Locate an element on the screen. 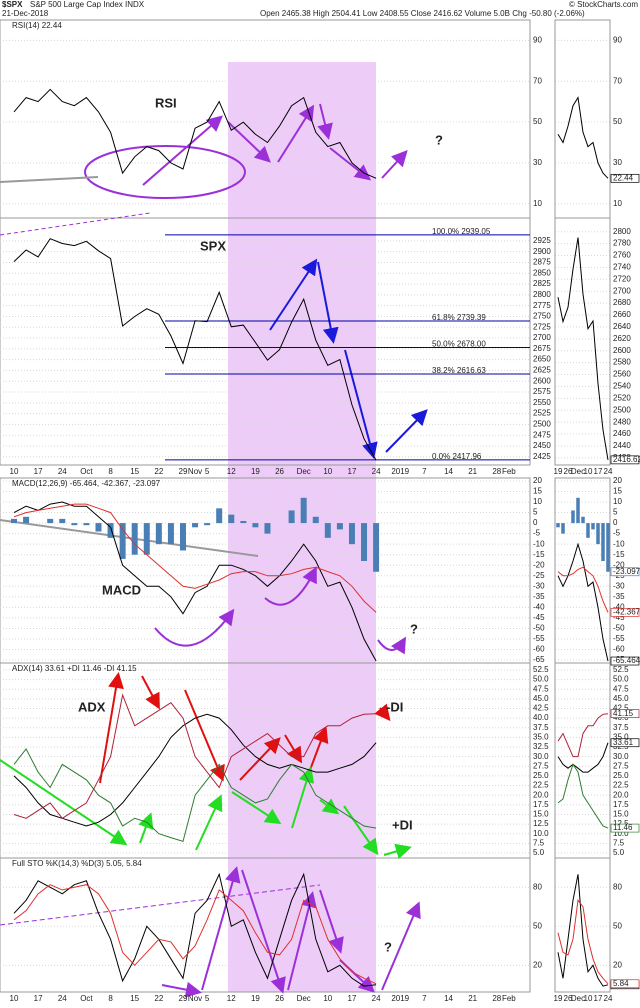 The width and height of the screenshot is (640, 1008). y-tick-label: 80 is located at coordinates (537, 886).